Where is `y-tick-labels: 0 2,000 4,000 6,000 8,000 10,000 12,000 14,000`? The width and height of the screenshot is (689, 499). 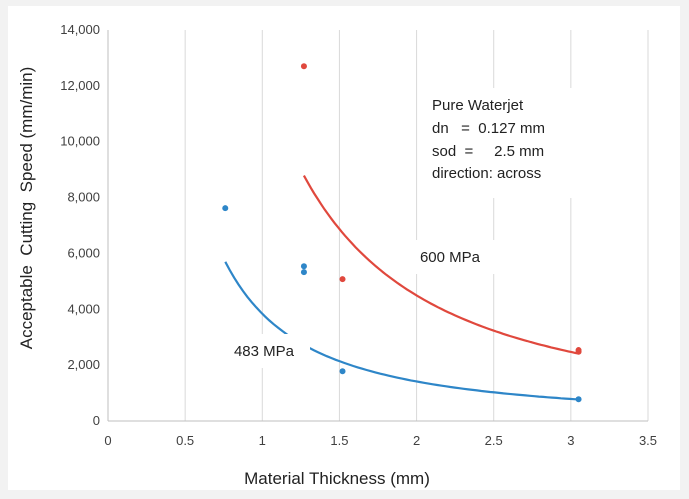 y-tick-labels: 0 2,000 4,000 6,000 8,000 10,000 12,000 14,000 is located at coordinates (80, 225).